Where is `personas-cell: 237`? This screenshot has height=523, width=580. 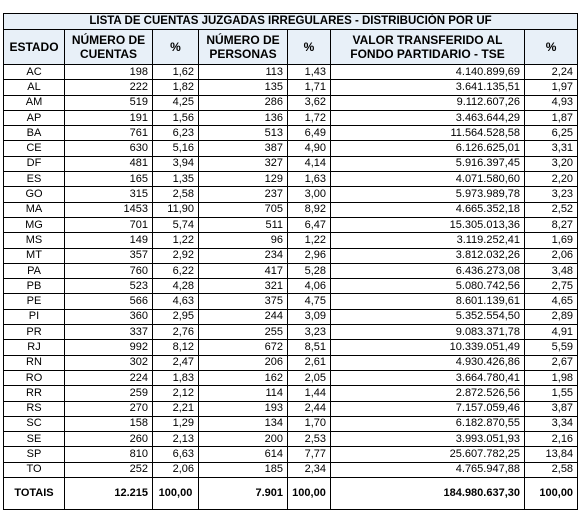 personas-cell: 237 is located at coordinates (243, 194).